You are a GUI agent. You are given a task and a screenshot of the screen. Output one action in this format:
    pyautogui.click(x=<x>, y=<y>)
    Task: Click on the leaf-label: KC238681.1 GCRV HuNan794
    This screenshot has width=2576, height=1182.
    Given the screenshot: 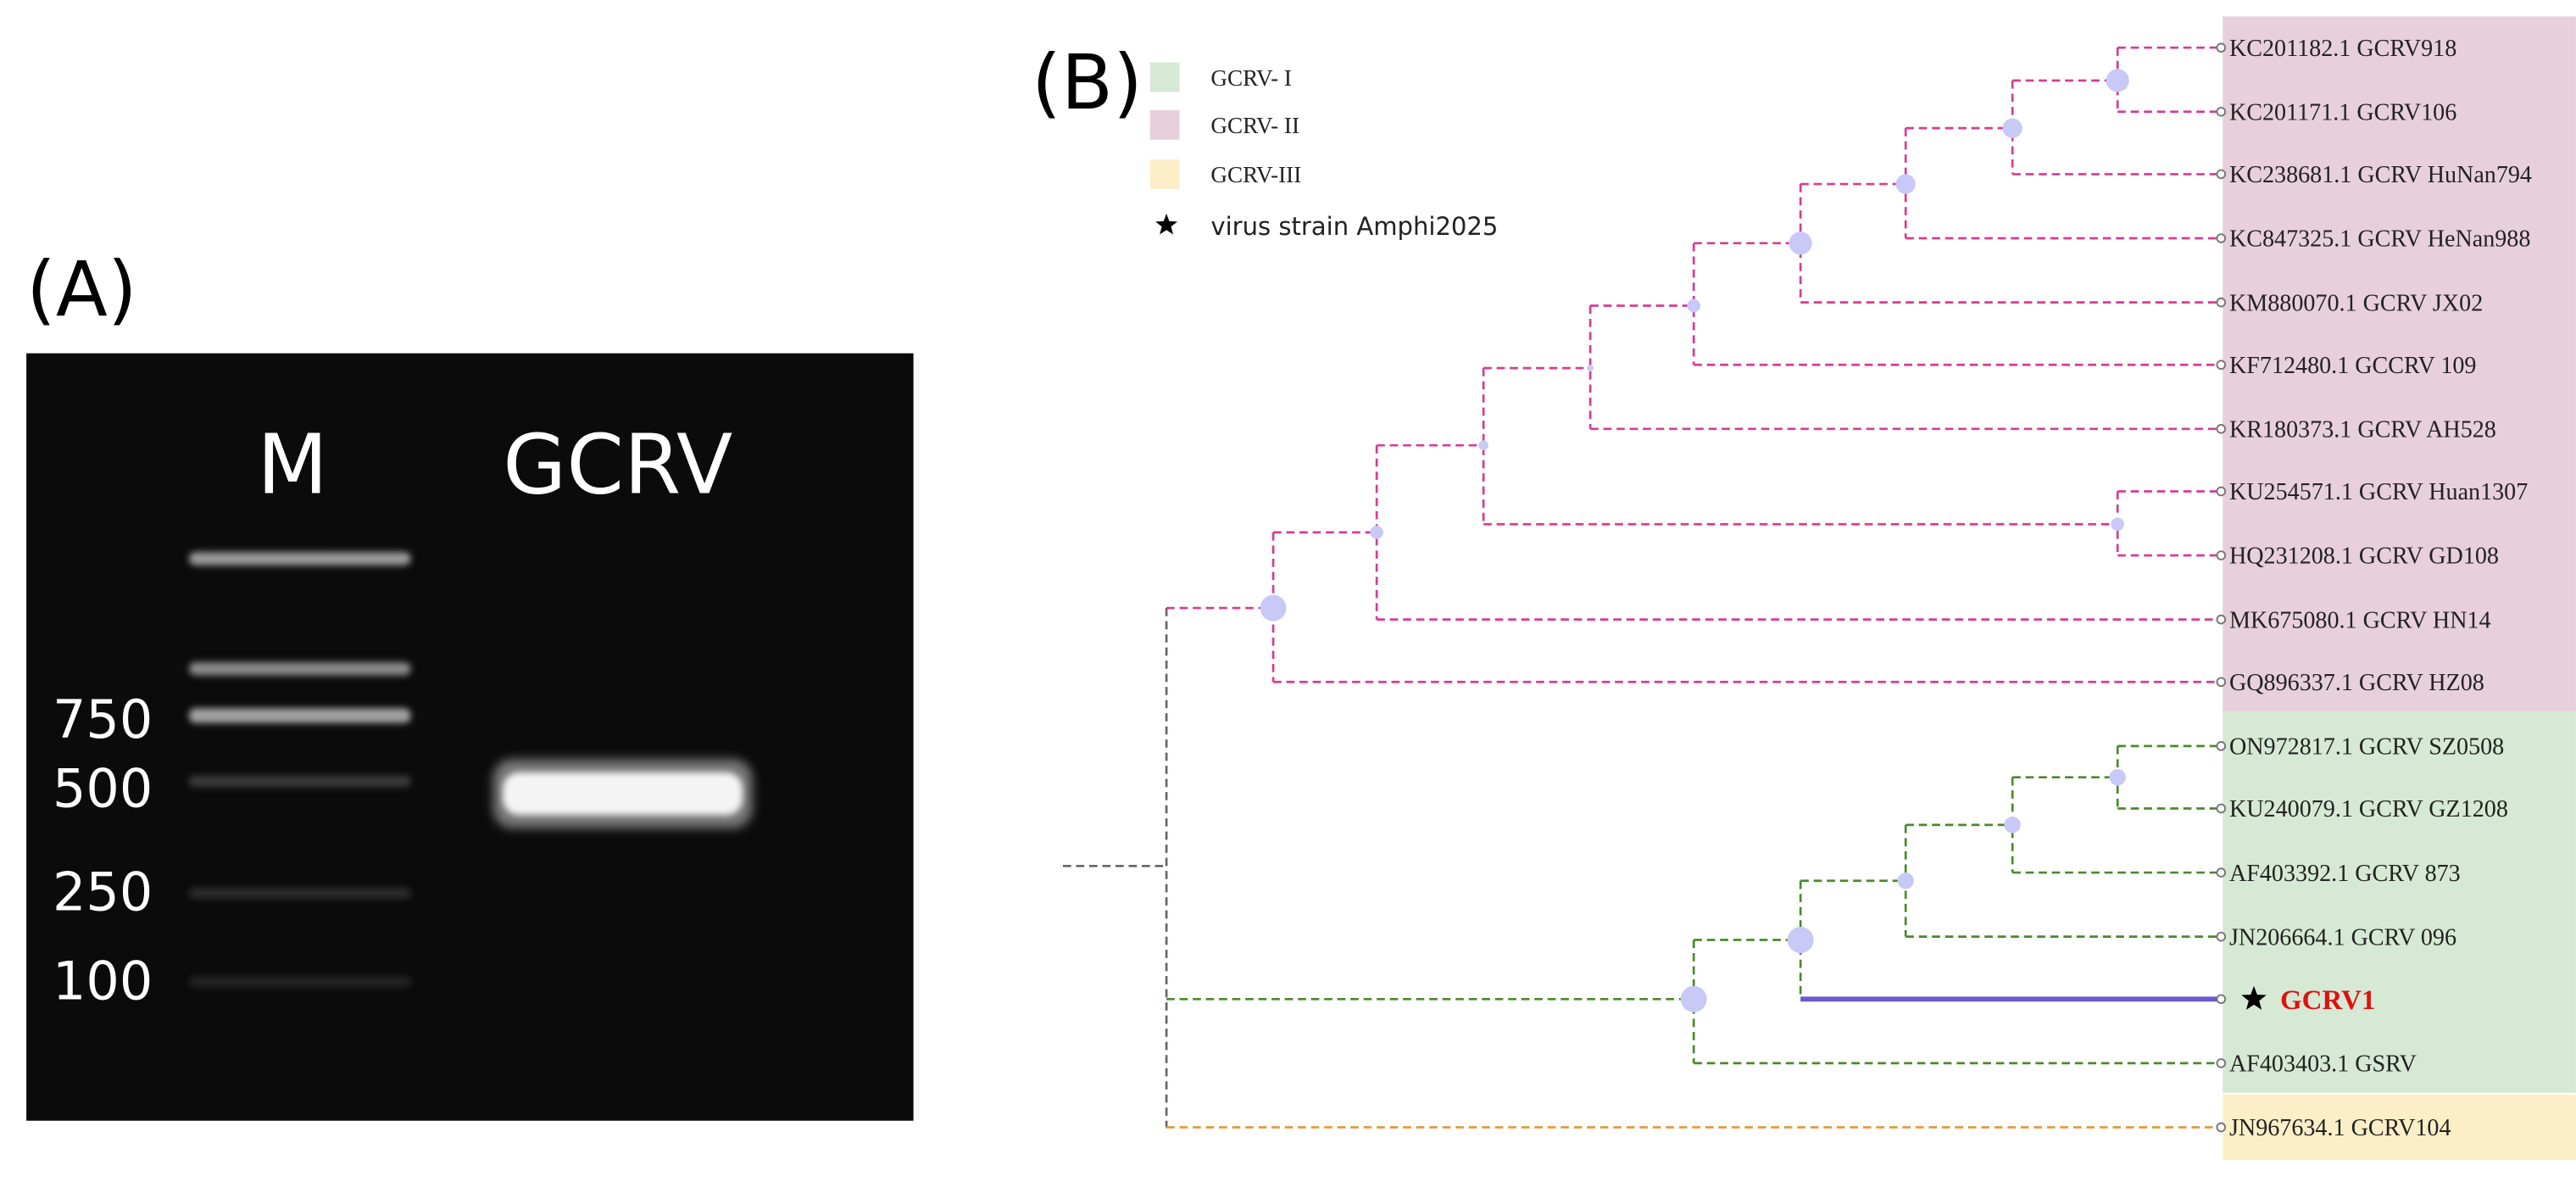 What is the action you would take?
    pyautogui.click(x=2380, y=175)
    